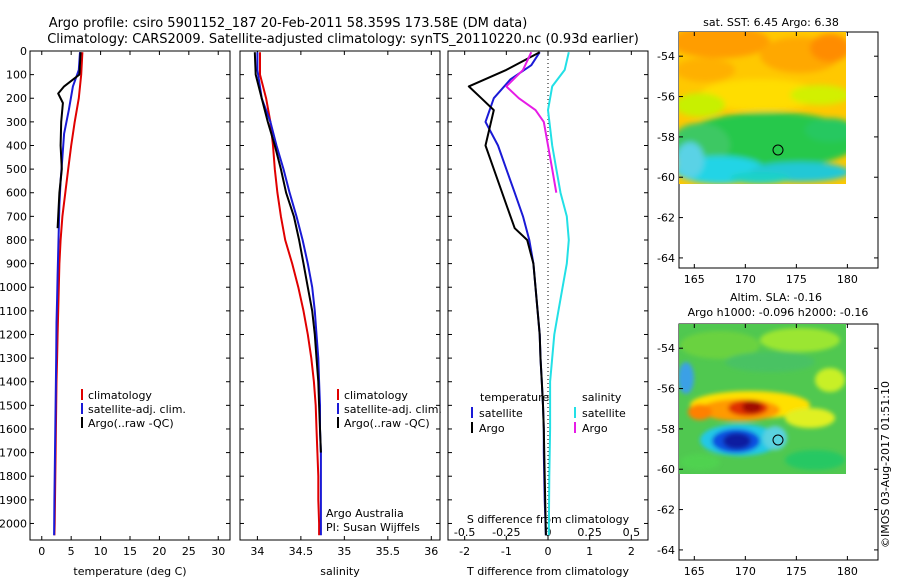  I want to click on sst-map-axes: 165 170 175 180 -54 -56 -58 -60 -62 -64, so click(767, 159).